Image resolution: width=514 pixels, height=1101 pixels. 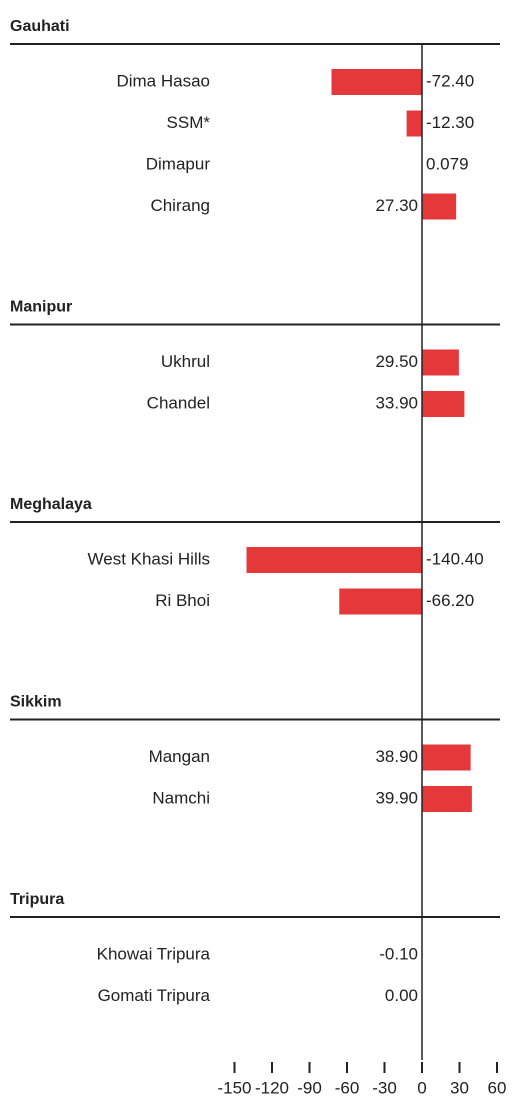 I want to click on category-label: Khowai Tripura, so click(x=154, y=953).